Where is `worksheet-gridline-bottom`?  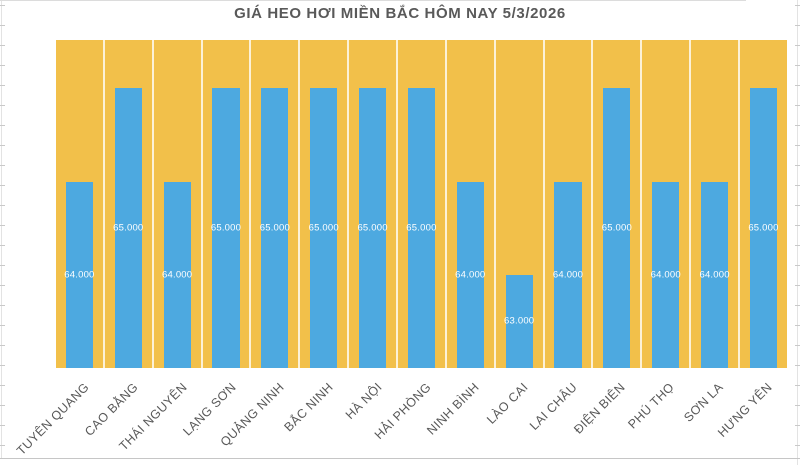 worksheet-gridline-bottom is located at coordinates (400, 458).